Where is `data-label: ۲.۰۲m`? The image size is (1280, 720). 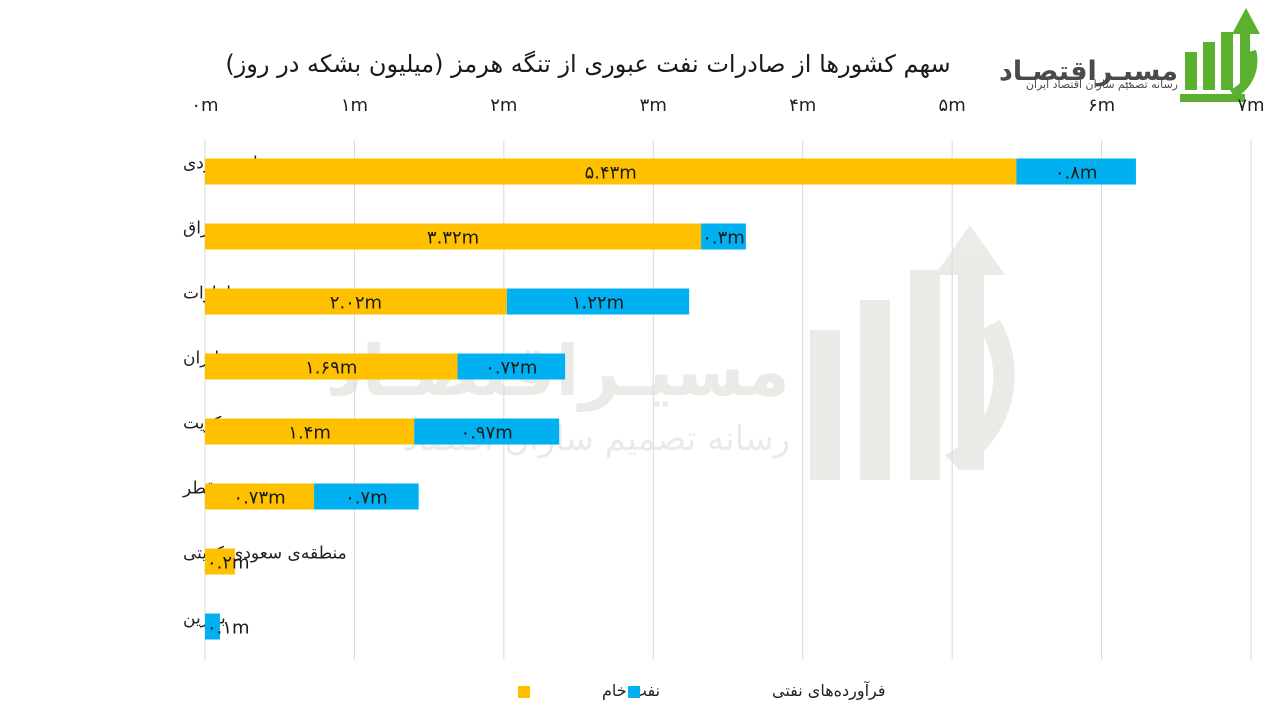
data-label: ۲.۰۲m is located at coordinates (356, 303).